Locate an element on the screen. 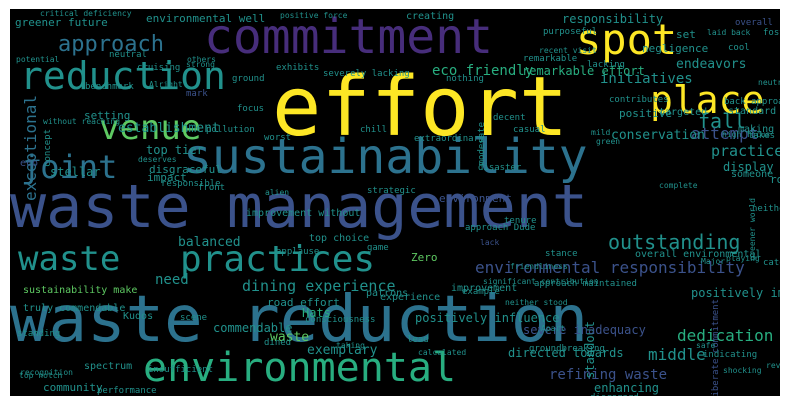 Image resolution: width=790 pixels, height=405 pixels. cloud-word: green is located at coordinates (608, 141).